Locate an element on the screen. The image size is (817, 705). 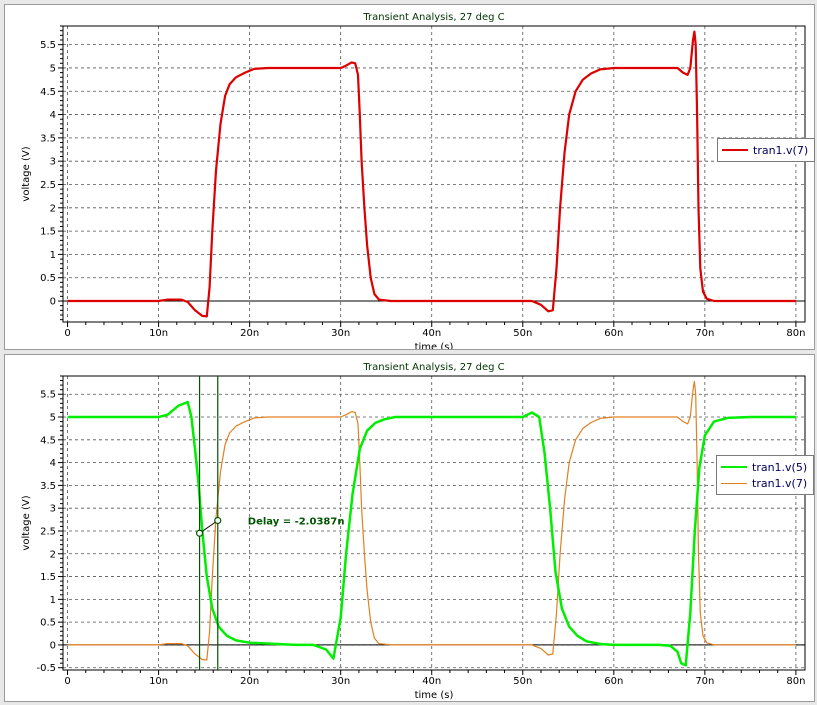
top-legend: tran1.v(7) is located at coordinates (766, 150).